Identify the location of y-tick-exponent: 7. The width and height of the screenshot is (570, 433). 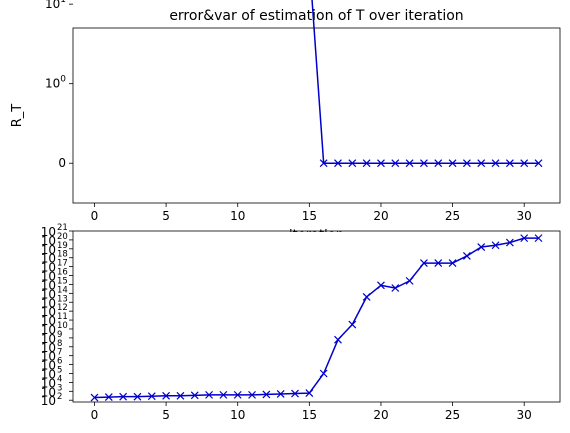
(59, 353).